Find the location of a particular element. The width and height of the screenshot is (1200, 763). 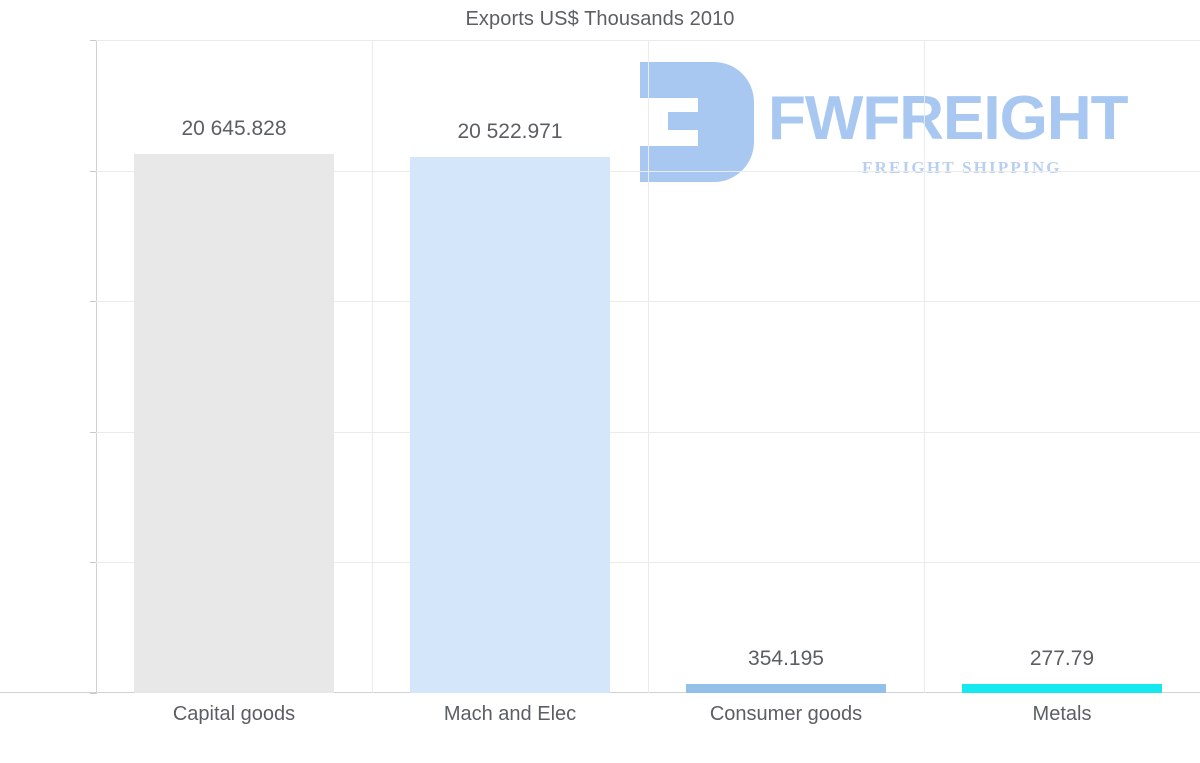

x-axis-tick-label: Metals is located at coordinates (1062, 714).